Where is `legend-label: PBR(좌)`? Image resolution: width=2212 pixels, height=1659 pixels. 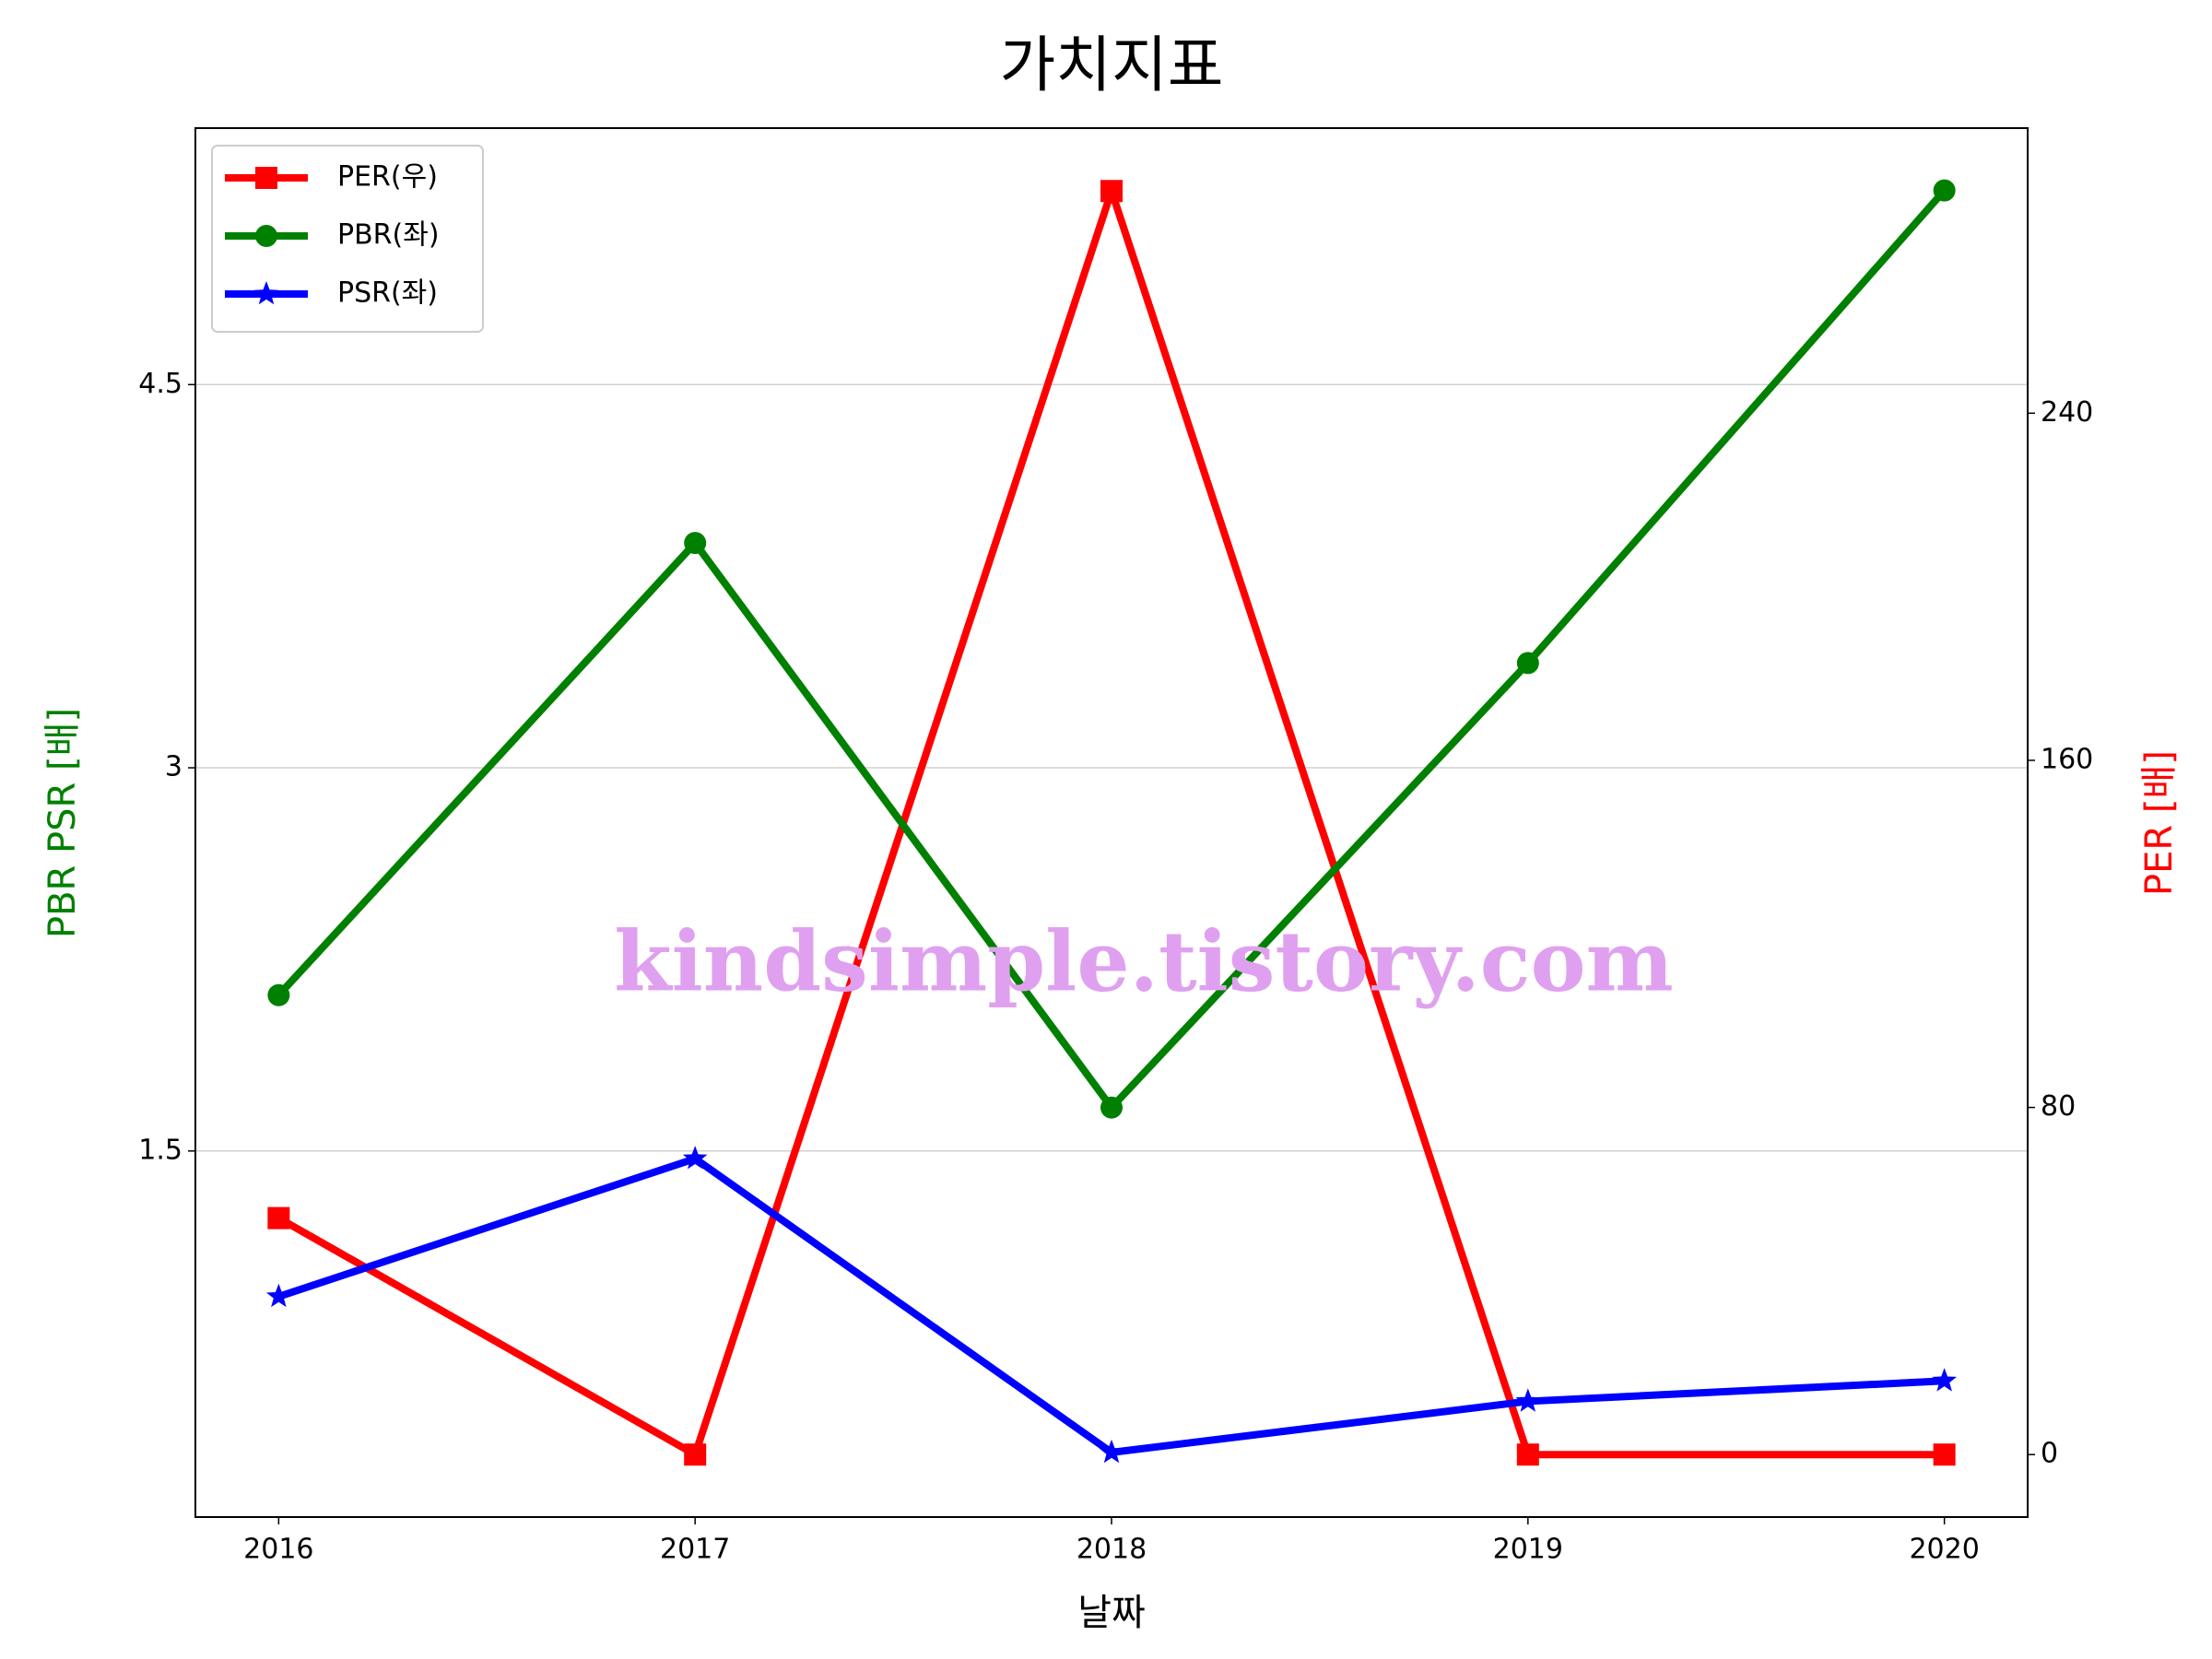
legend-label: PBR(좌) is located at coordinates (388, 235).